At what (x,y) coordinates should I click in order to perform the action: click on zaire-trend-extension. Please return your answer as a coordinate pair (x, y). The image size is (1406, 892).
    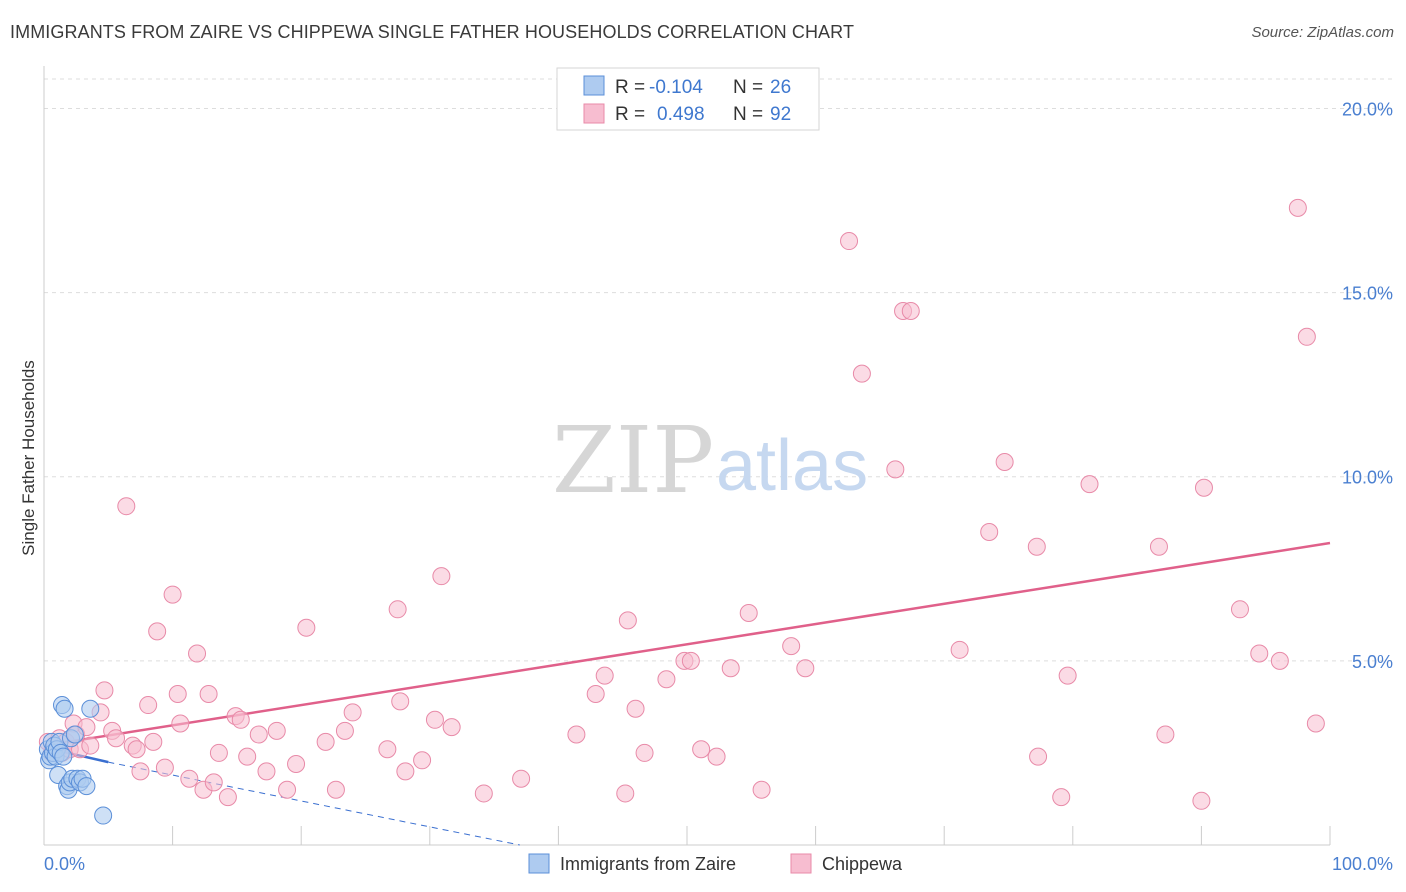
    Looking at the image, I should click on (314, 803).